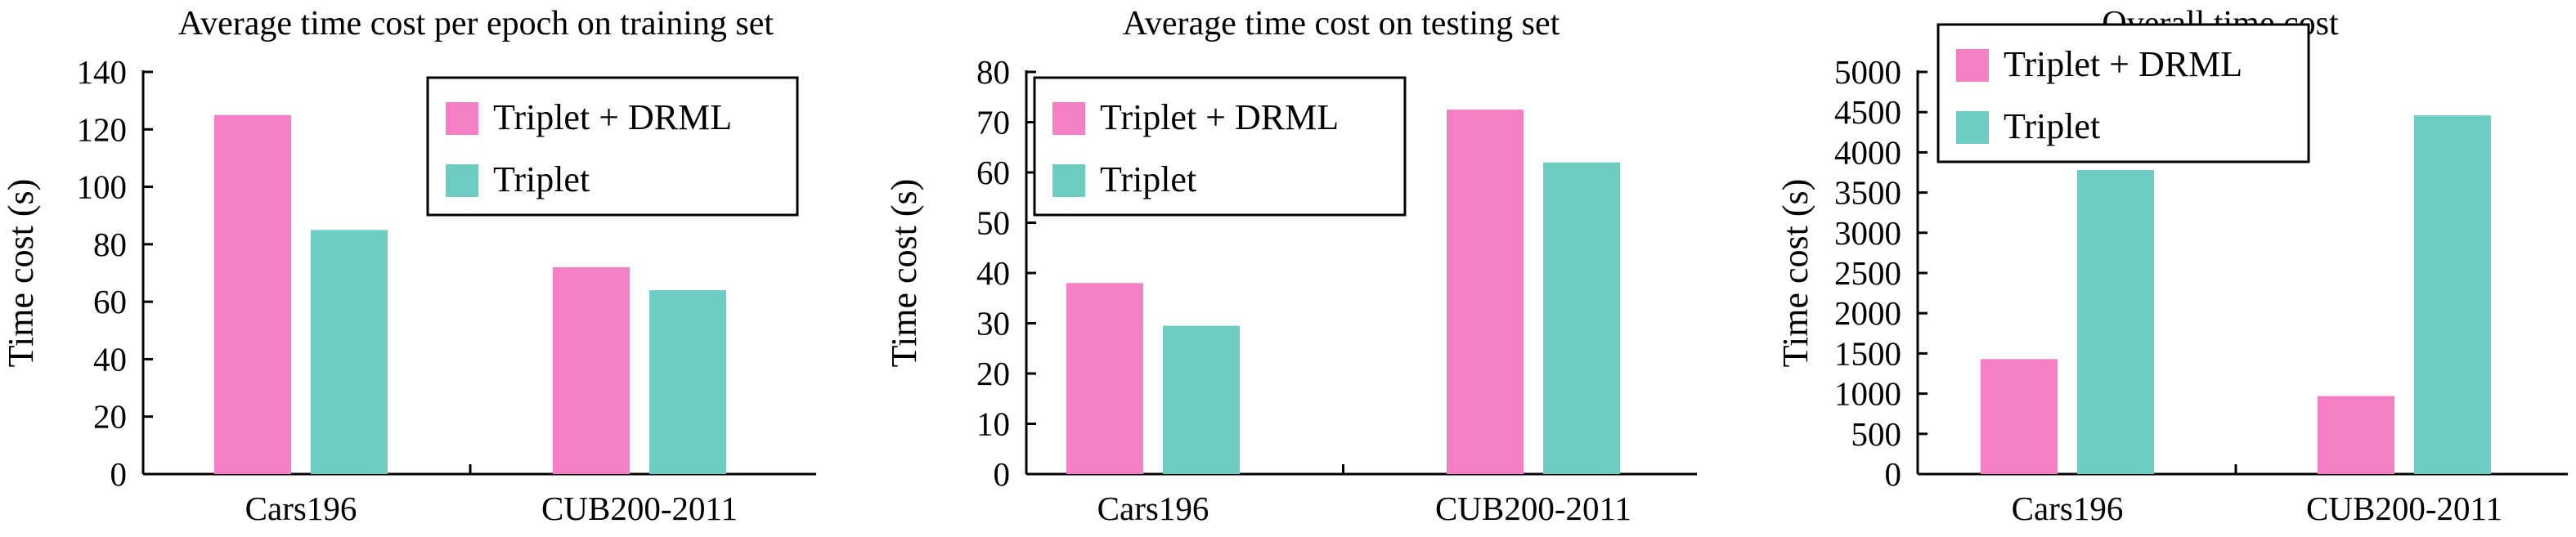 The height and width of the screenshot is (537, 2576). Describe the element at coordinates (1868, 394) in the screenshot. I see `y-tick-label: 1000` at that location.